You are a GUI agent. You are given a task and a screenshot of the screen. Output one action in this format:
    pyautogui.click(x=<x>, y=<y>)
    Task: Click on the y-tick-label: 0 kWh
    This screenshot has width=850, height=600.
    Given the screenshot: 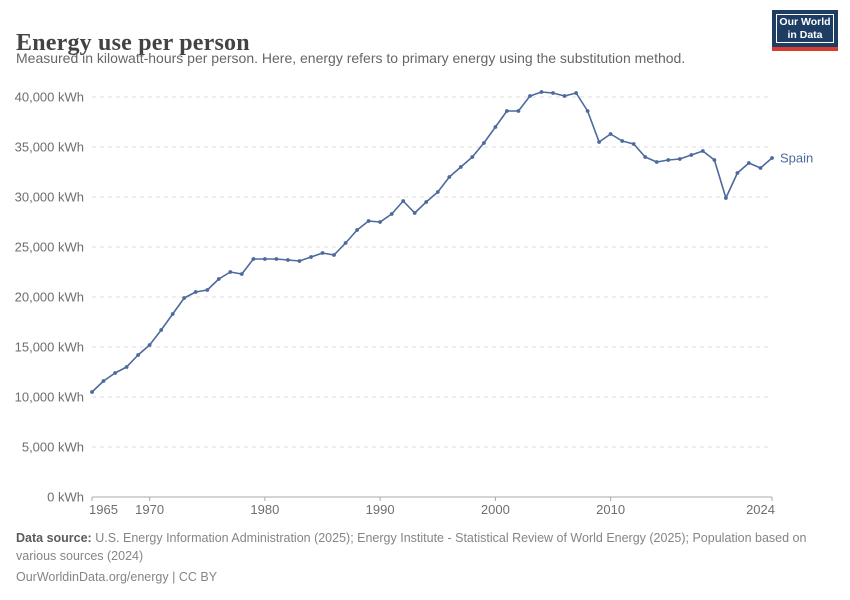 What is the action you would take?
    pyautogui.click(x=65, y=497)
    